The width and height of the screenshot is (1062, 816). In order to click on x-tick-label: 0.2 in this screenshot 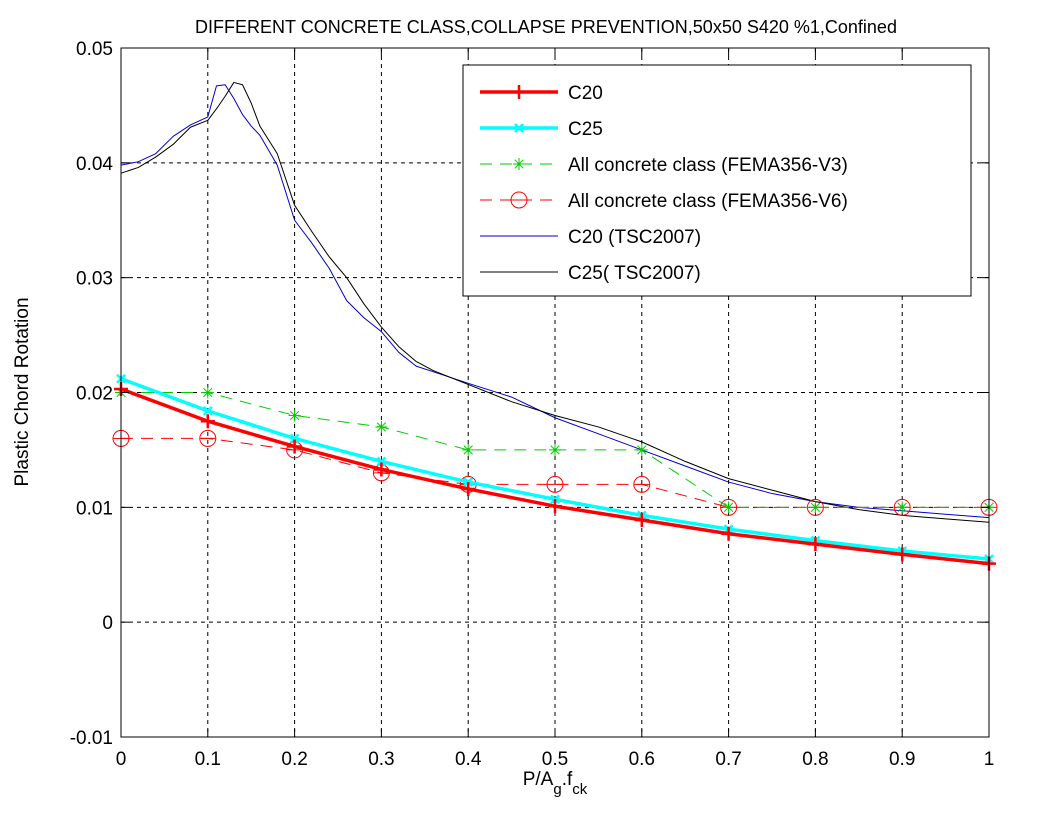, I will do `click(294, 759)`.